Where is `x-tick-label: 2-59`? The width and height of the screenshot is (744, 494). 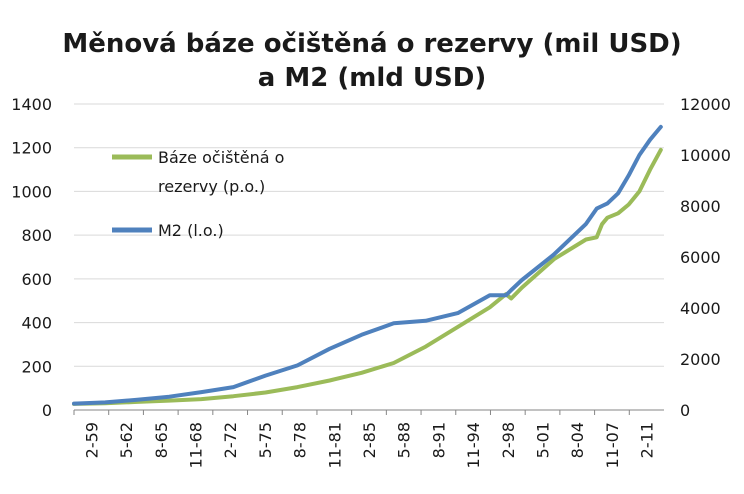
x-tick-label: 2-59 is located at coordinates (91, 440).